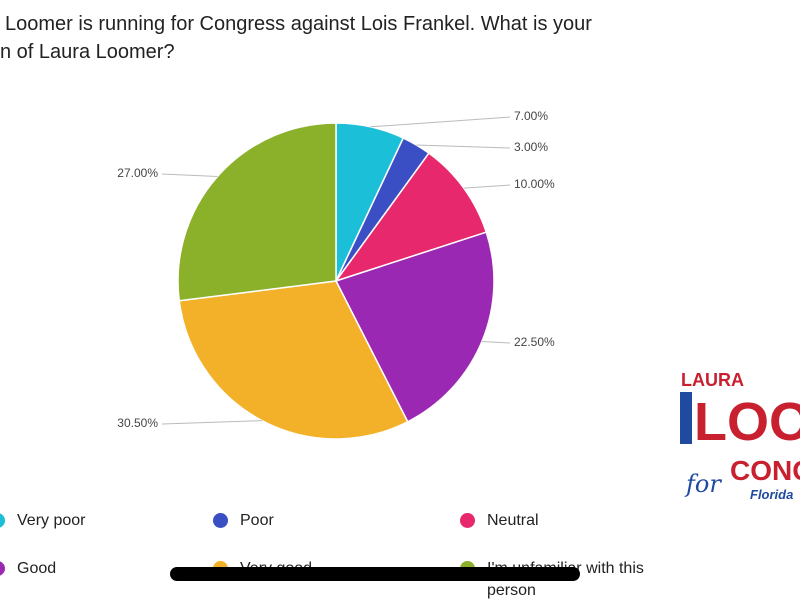 This screenshot has height=604, width=800. I want to click on logo: LAURA LOOM for CONG Florida, so click(740, 436).